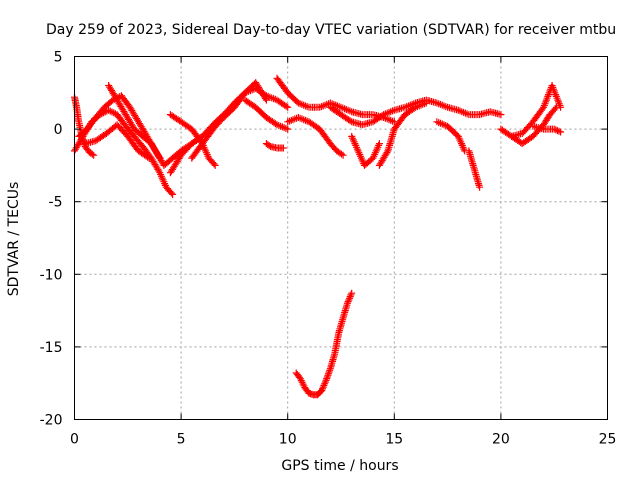  Describe the element at coordinates (51, 421) in the screenshot. I see `y-tick-label: -20` at that location.